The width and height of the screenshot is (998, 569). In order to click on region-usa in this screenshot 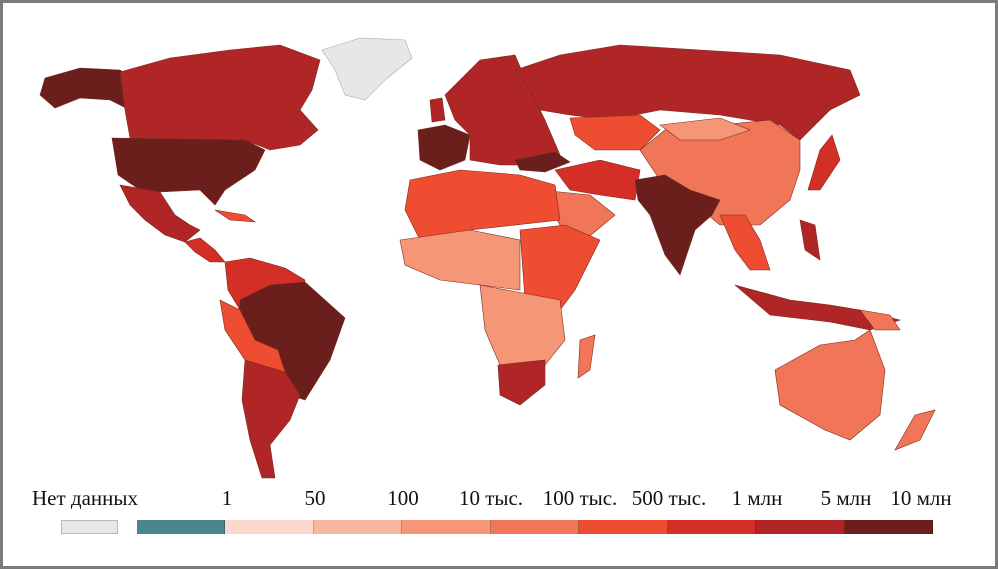, I will do `click(188, 171)`.